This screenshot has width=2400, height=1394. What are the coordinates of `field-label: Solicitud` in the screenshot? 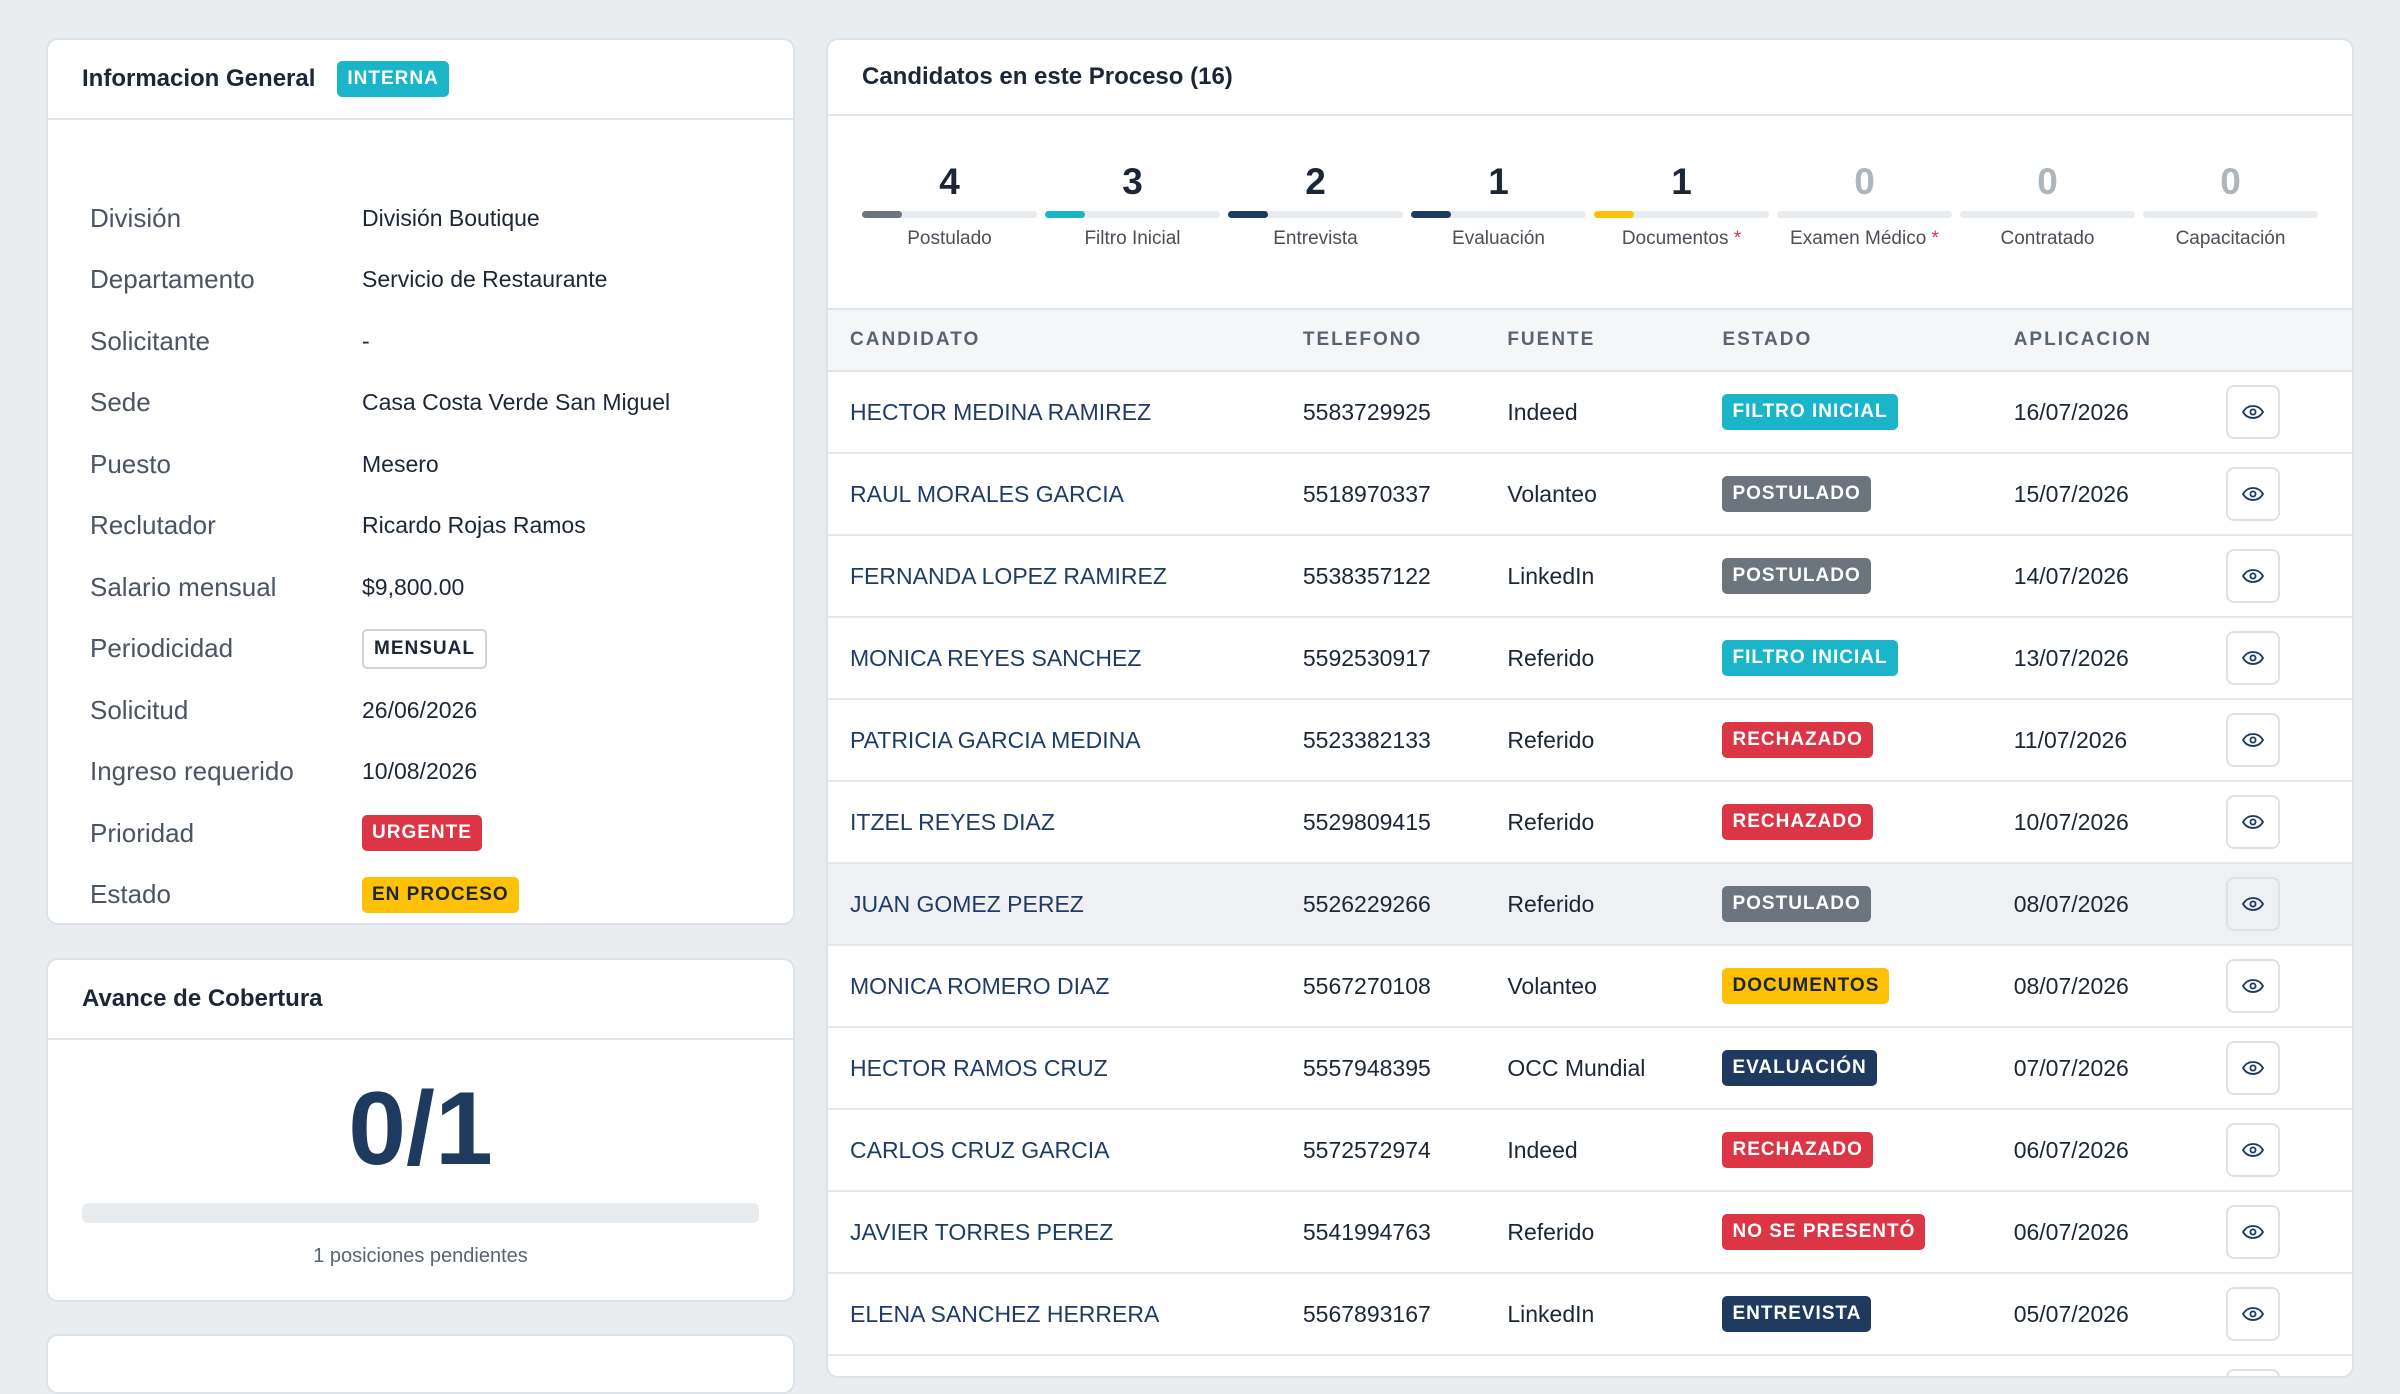 It's located at (139, 709).